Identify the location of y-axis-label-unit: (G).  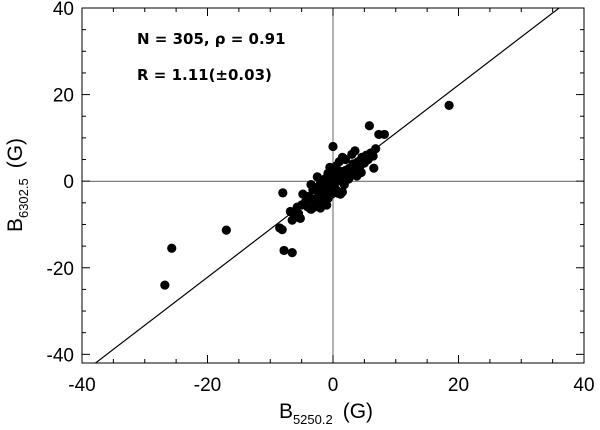
(15, 153).